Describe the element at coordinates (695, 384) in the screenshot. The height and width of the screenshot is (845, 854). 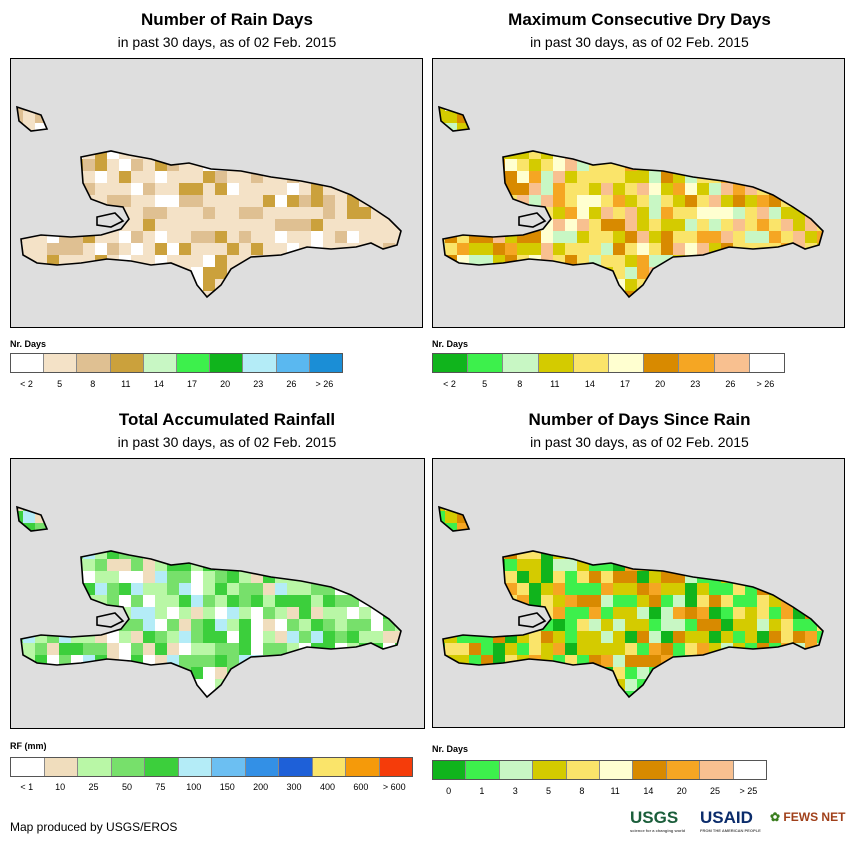
I see `legend-label: 23` at that location.